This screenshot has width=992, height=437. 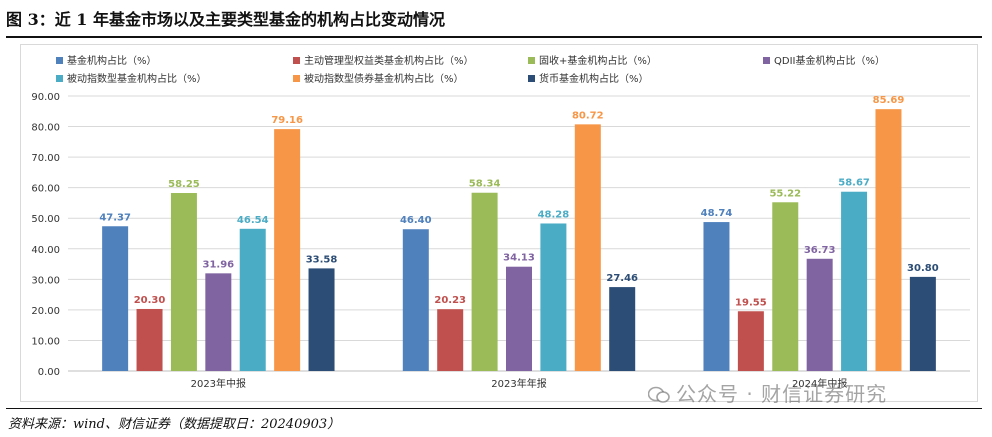 What do you see at coordinates (622, 278) in the screenshot?
I see `data-label: 27.46` at bounding box center [622, 278].